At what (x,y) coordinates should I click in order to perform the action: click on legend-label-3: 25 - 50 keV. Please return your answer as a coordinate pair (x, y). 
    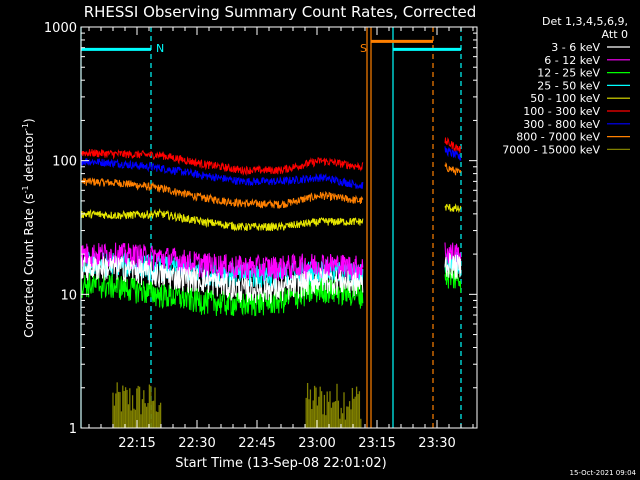
    Looking at the image, I should click on (568, 85).